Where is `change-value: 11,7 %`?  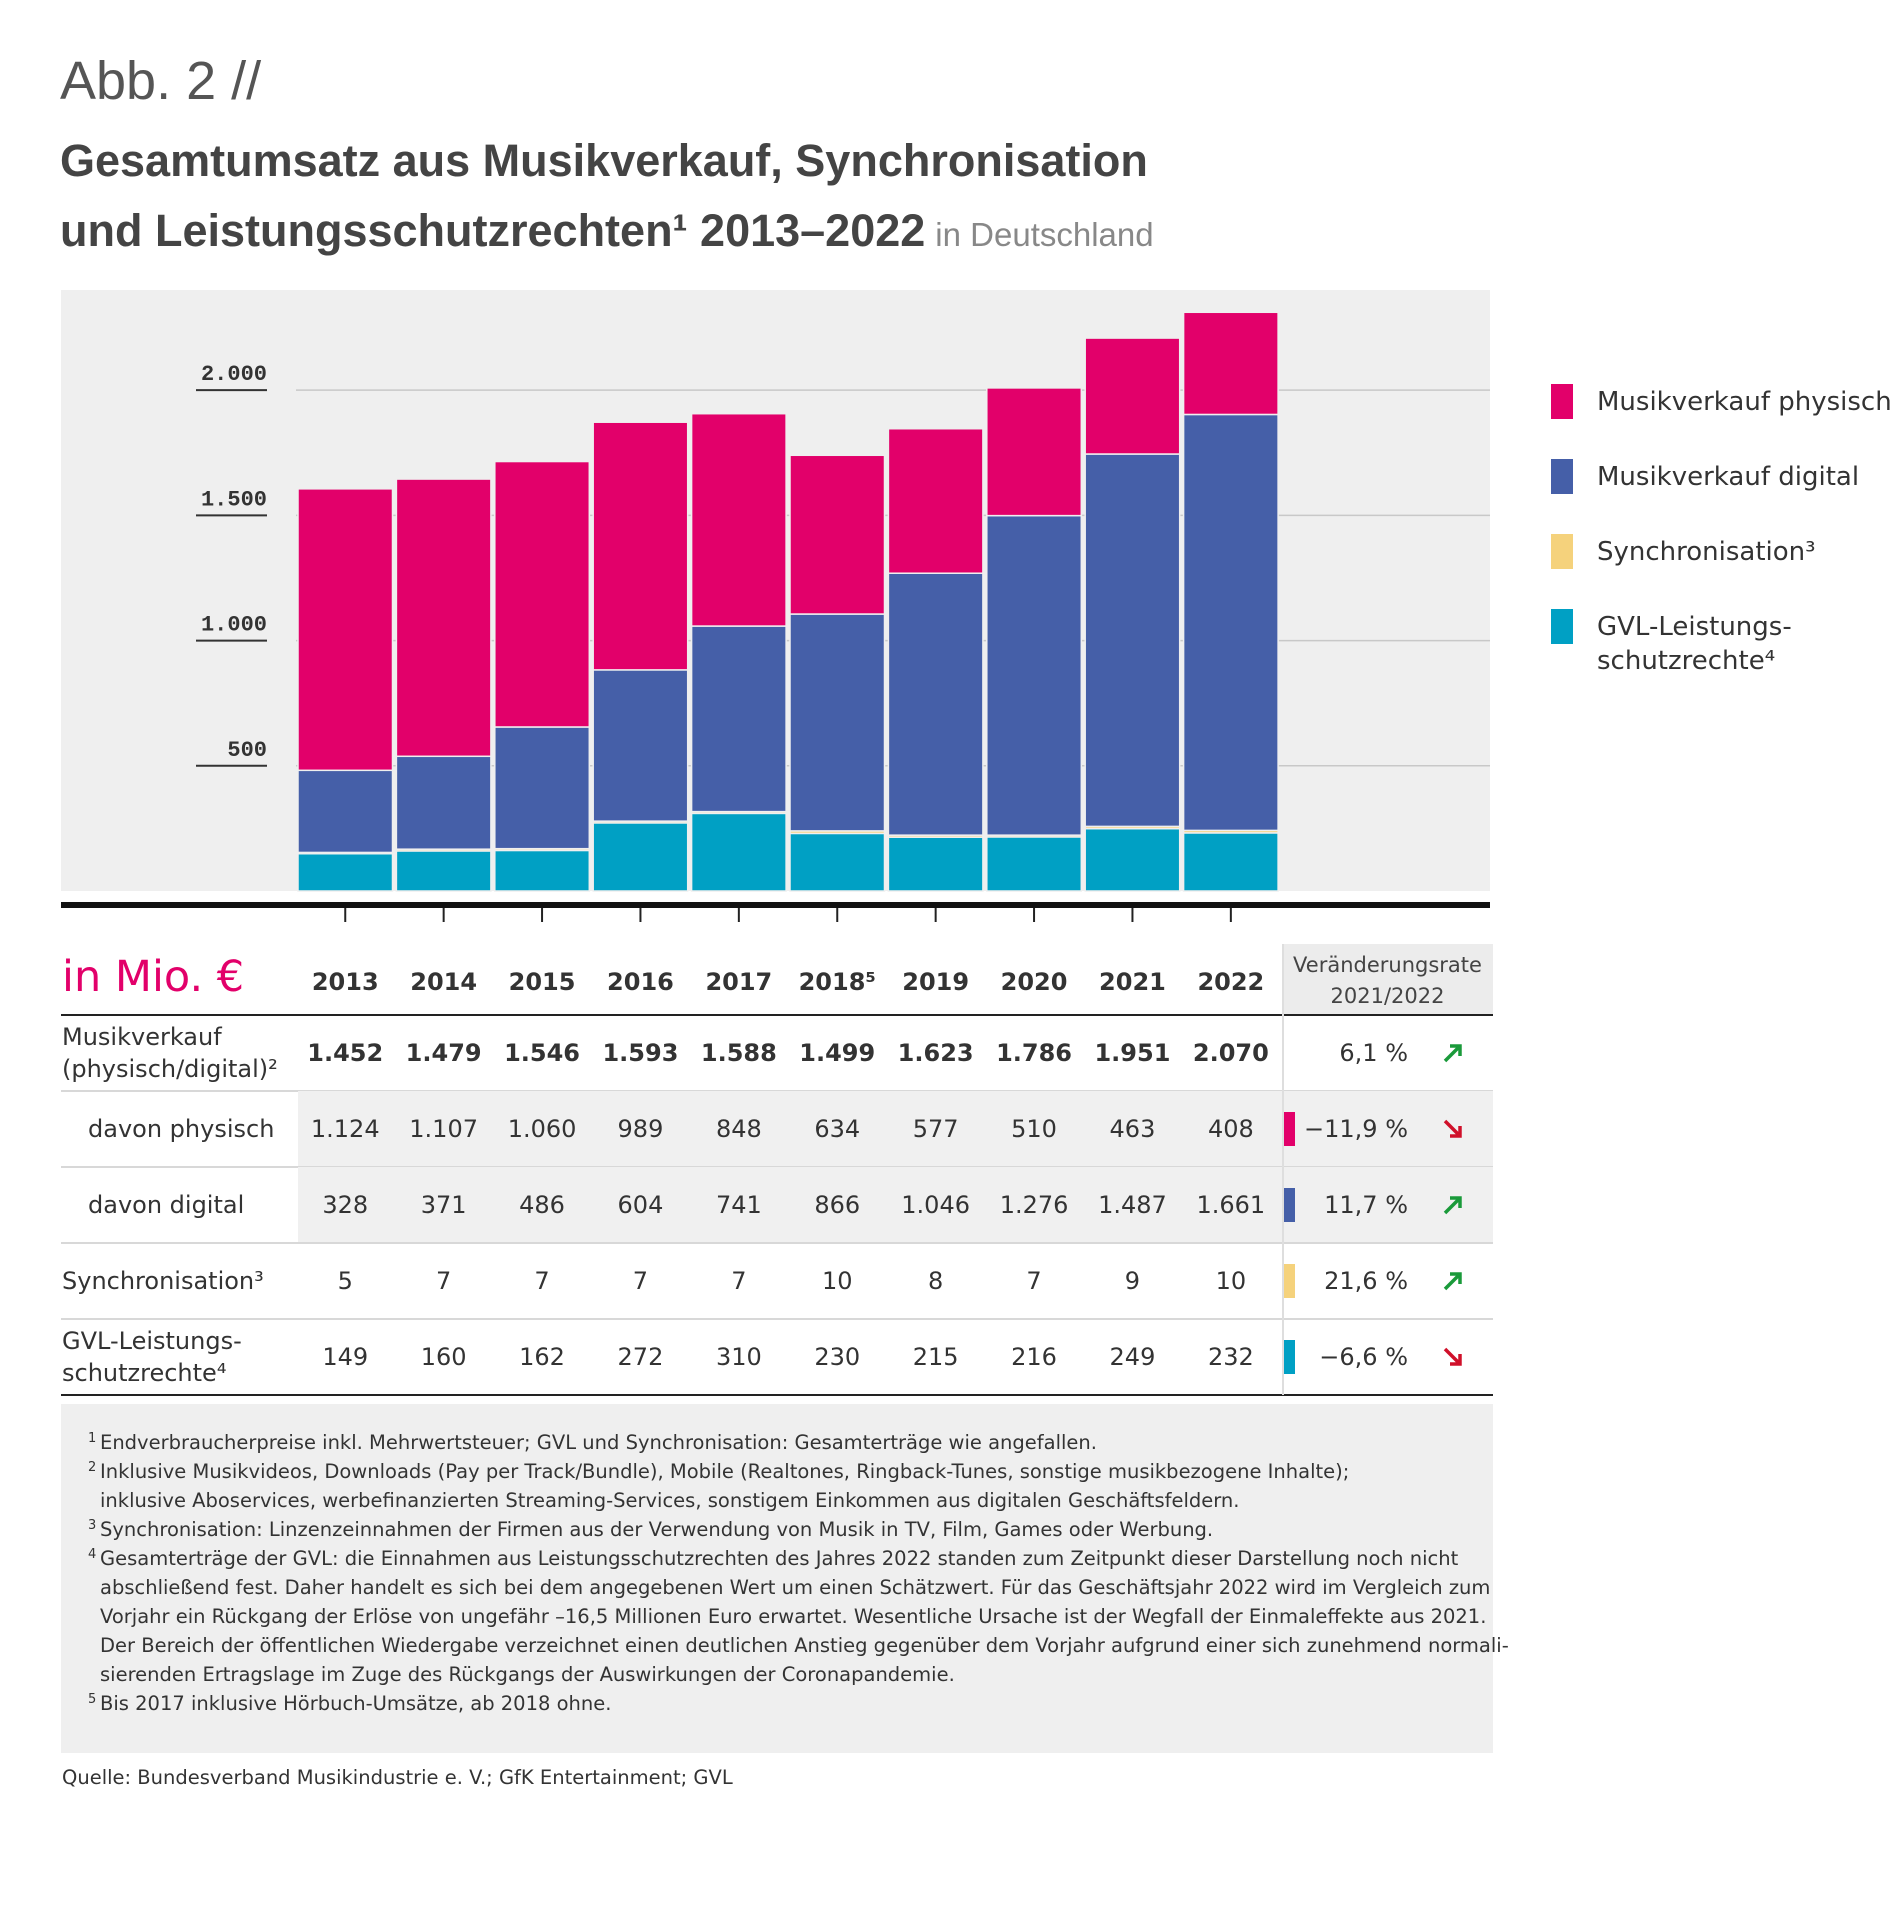 change-value: 11,7 % is located at coordinates (1366, 1205).